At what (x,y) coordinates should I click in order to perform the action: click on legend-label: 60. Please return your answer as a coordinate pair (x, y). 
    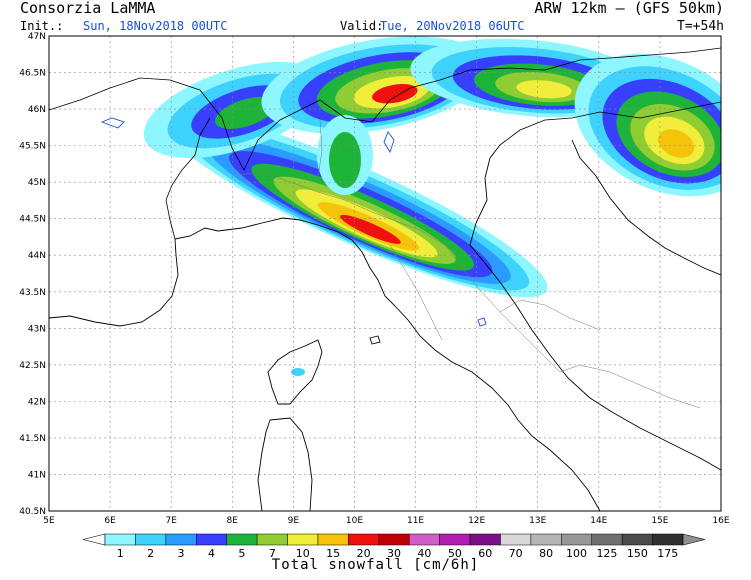
    Looking at the image, I should click on (485, 553).